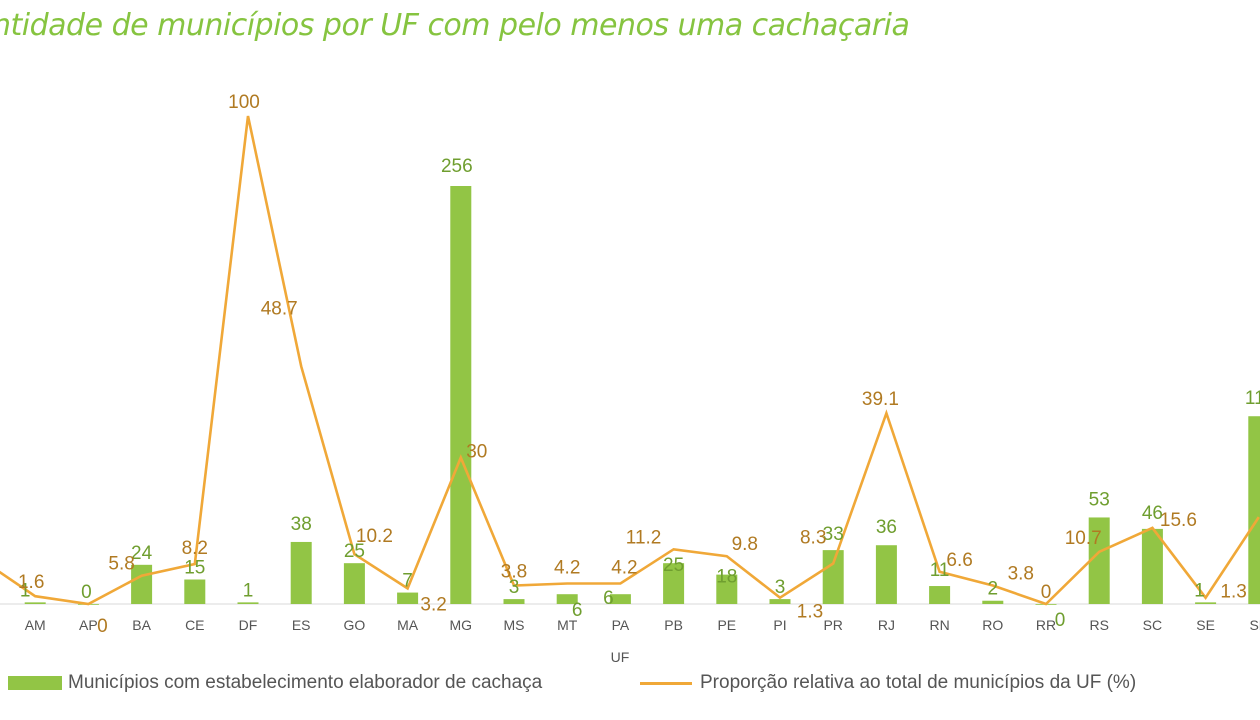 The height and width of the screenshot is (720, 1260). What do you see at coordinates (248, 603) in the screenshot?
I see `bar-df` at bounding box center [248, 603].